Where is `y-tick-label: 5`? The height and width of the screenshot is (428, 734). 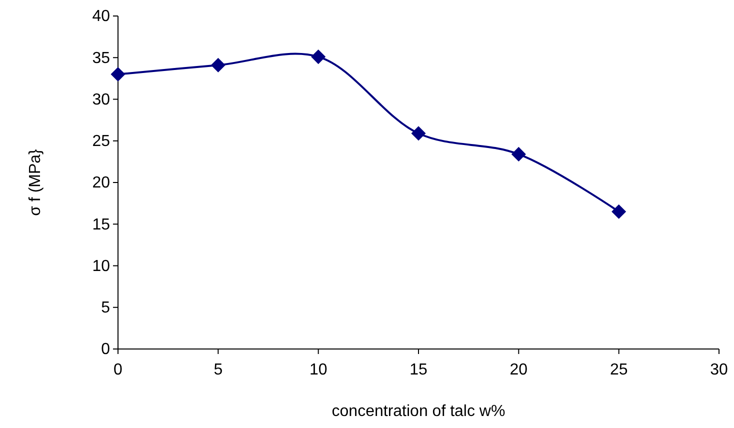 y-tick-label: 5 is located at coordinates (105, 307).